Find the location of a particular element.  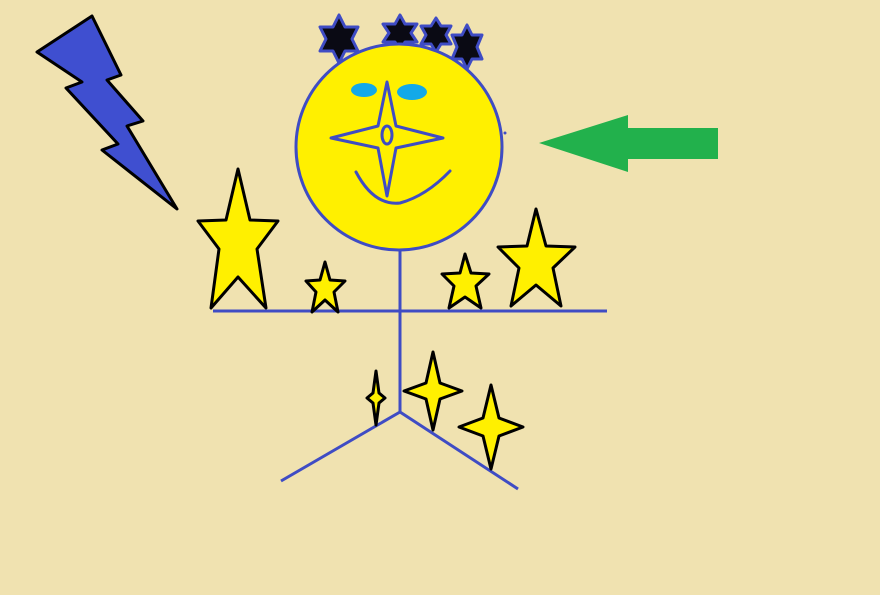

left-arrow-icon is located at coordinates (628, 143).